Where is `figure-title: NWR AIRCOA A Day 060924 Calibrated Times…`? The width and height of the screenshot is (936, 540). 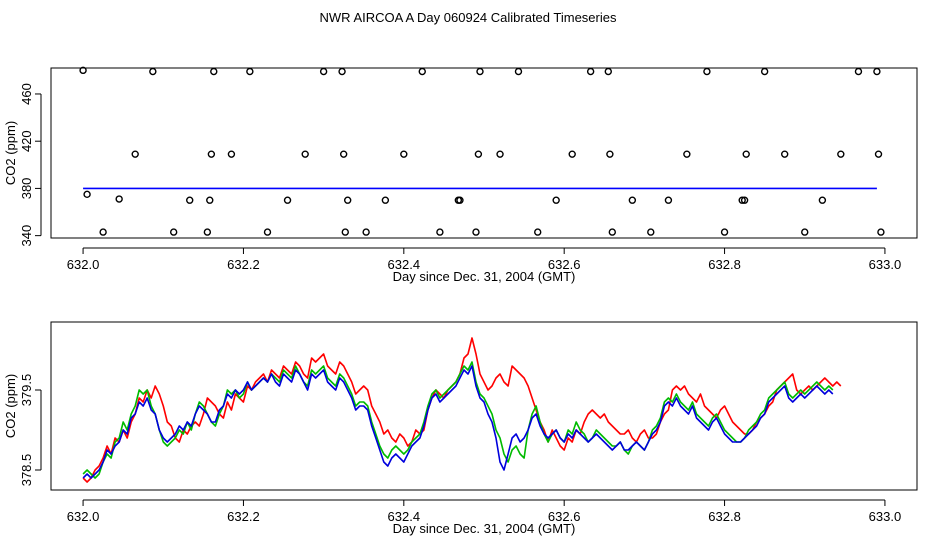
figure-title: NWR AIRCOA A Day 060924 Calibrated Times… is located at coordinates (468, 17).